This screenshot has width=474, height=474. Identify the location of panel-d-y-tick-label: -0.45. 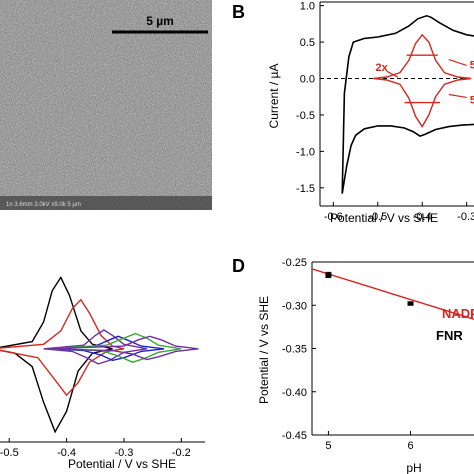
(294, 436).